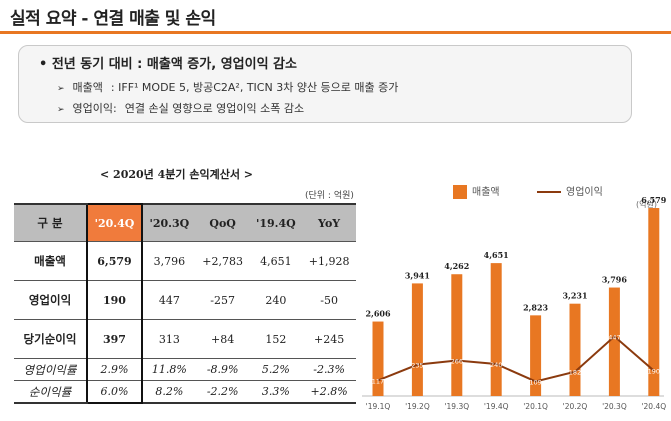 The width and height of the screenshot is (671, 421). What do you see at coordinates (329, 392) in the screenshot?
I see `cell: +2.8%` at bounding box center [329, 392].